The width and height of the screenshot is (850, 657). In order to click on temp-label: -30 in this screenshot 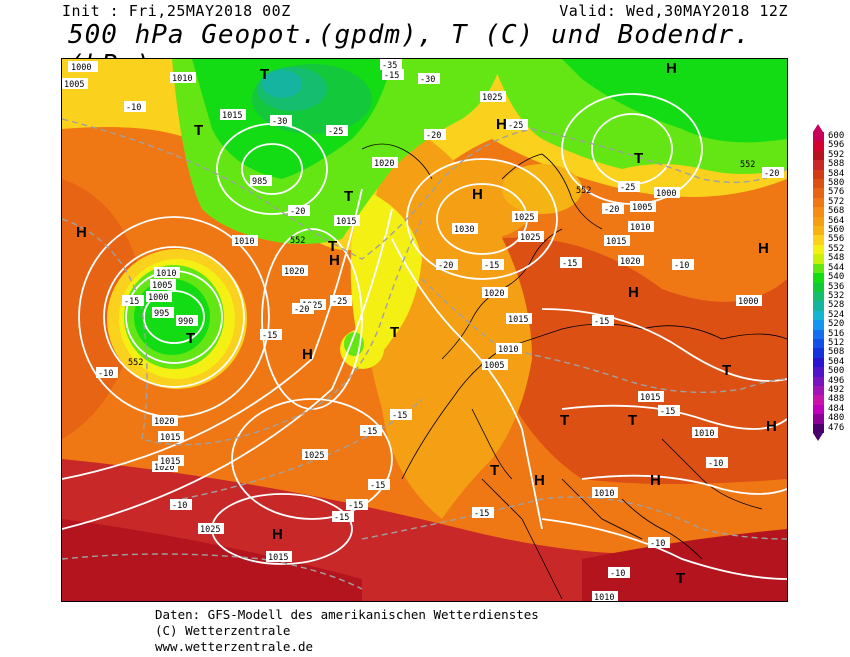, I will do `click(429, 79)`.